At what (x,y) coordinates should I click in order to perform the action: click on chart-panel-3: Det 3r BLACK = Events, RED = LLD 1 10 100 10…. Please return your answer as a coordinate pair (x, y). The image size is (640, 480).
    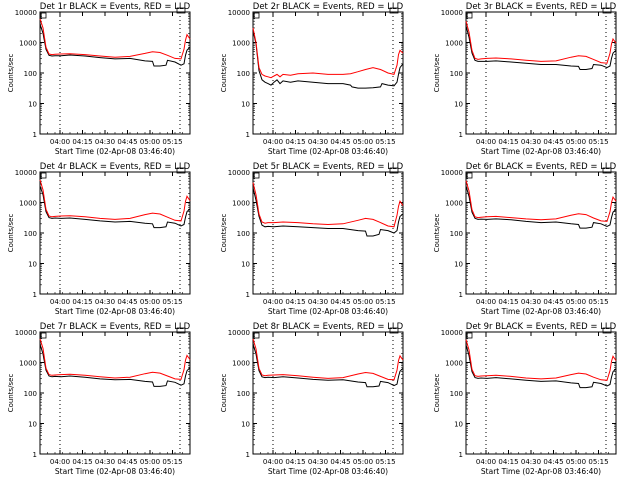
    Looking at the image, I should click on (525, 79).